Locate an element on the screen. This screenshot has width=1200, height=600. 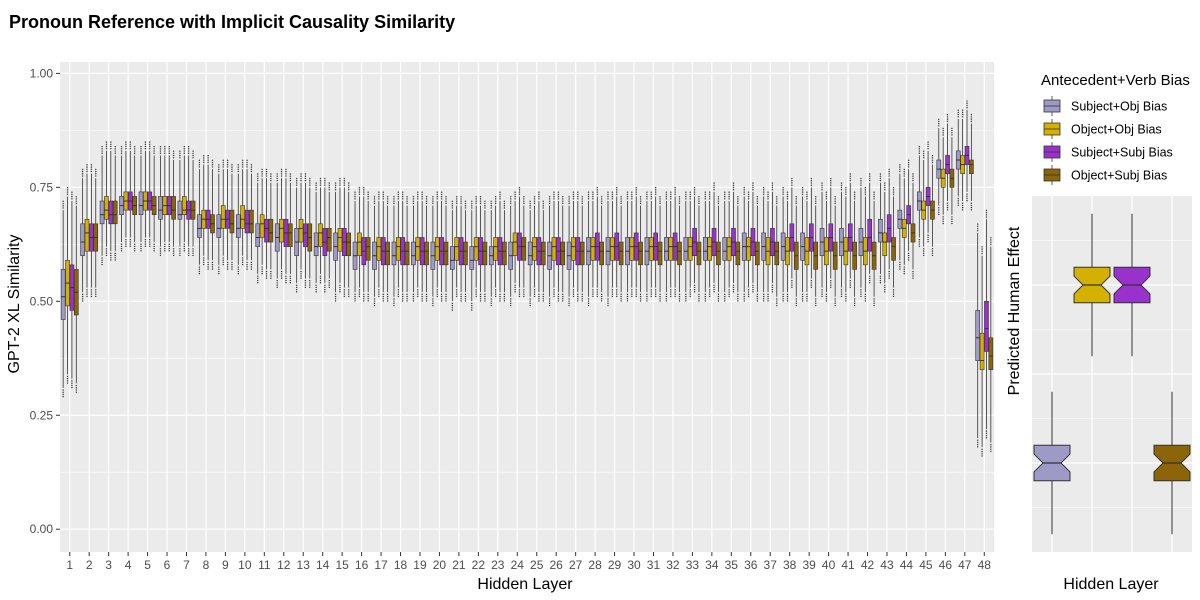
legend-item-label: Subject+Subj Bias is located at coordinates (1122, 153).